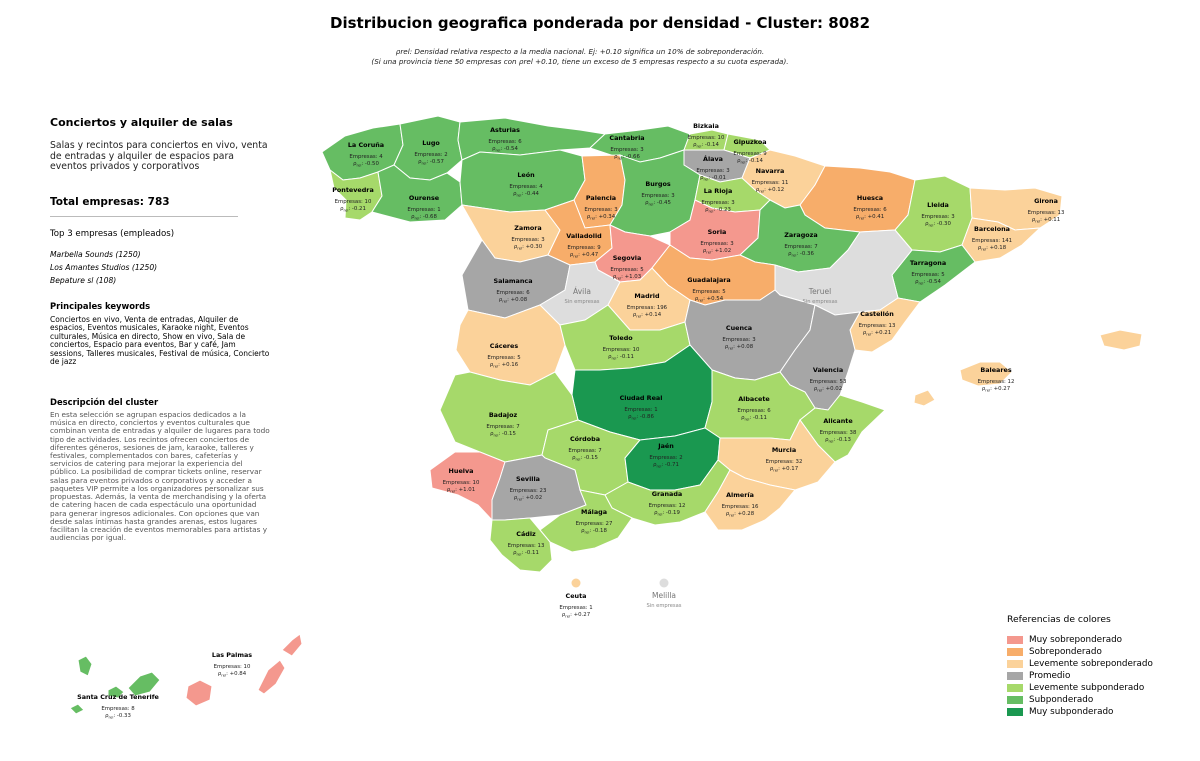  What do you see at coordinates (709, 299) in the screenshot?
I see `province-rho-guadalajara: ρrel: +0.54` at bounding box center [709, 299].